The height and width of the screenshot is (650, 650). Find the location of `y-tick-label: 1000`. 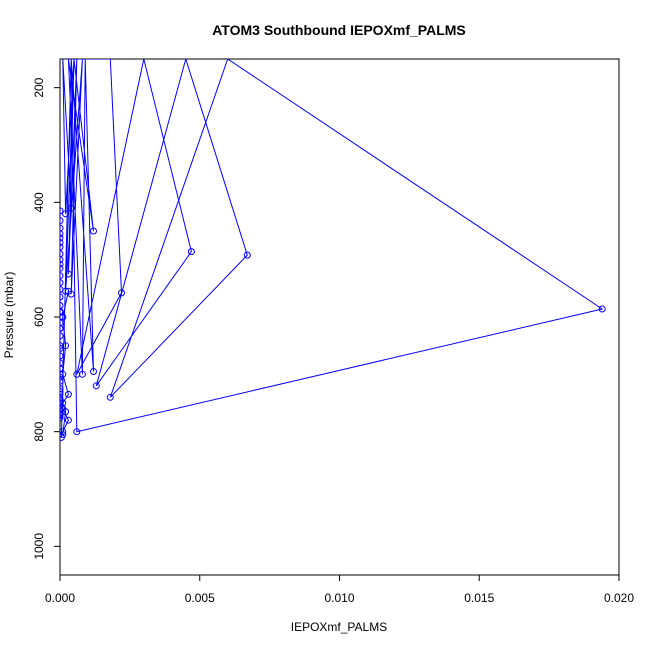

y-tick-label: 1000 is located at coordinates (39, 546).